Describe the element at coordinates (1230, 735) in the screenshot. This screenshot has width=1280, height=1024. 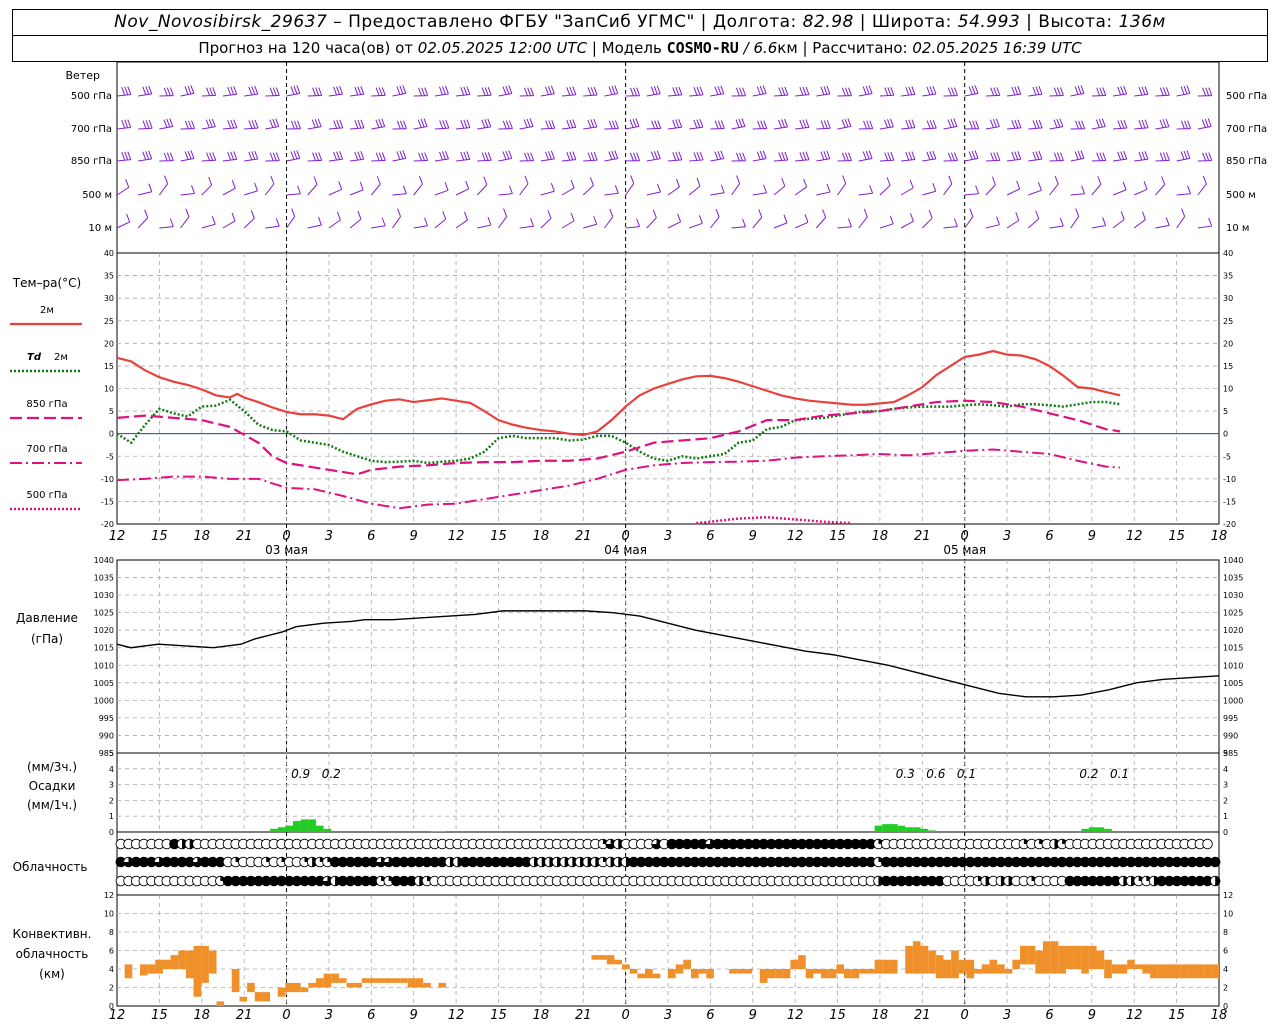
I see `pressure-tick-label-right: 990` at that location.